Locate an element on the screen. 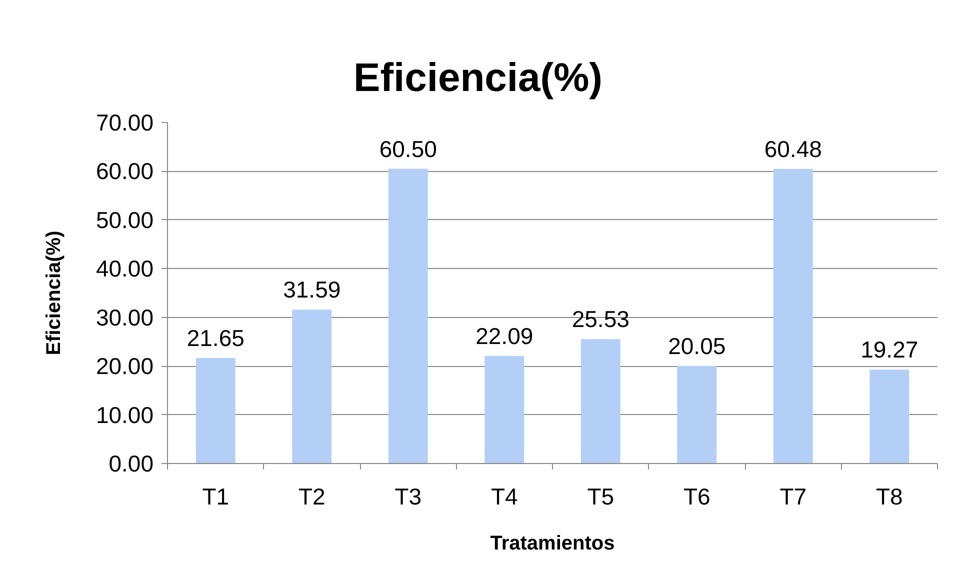 The height and width of the screenshot is (578, 955). data-label: 25.53 is located at coordinates (601, 319).